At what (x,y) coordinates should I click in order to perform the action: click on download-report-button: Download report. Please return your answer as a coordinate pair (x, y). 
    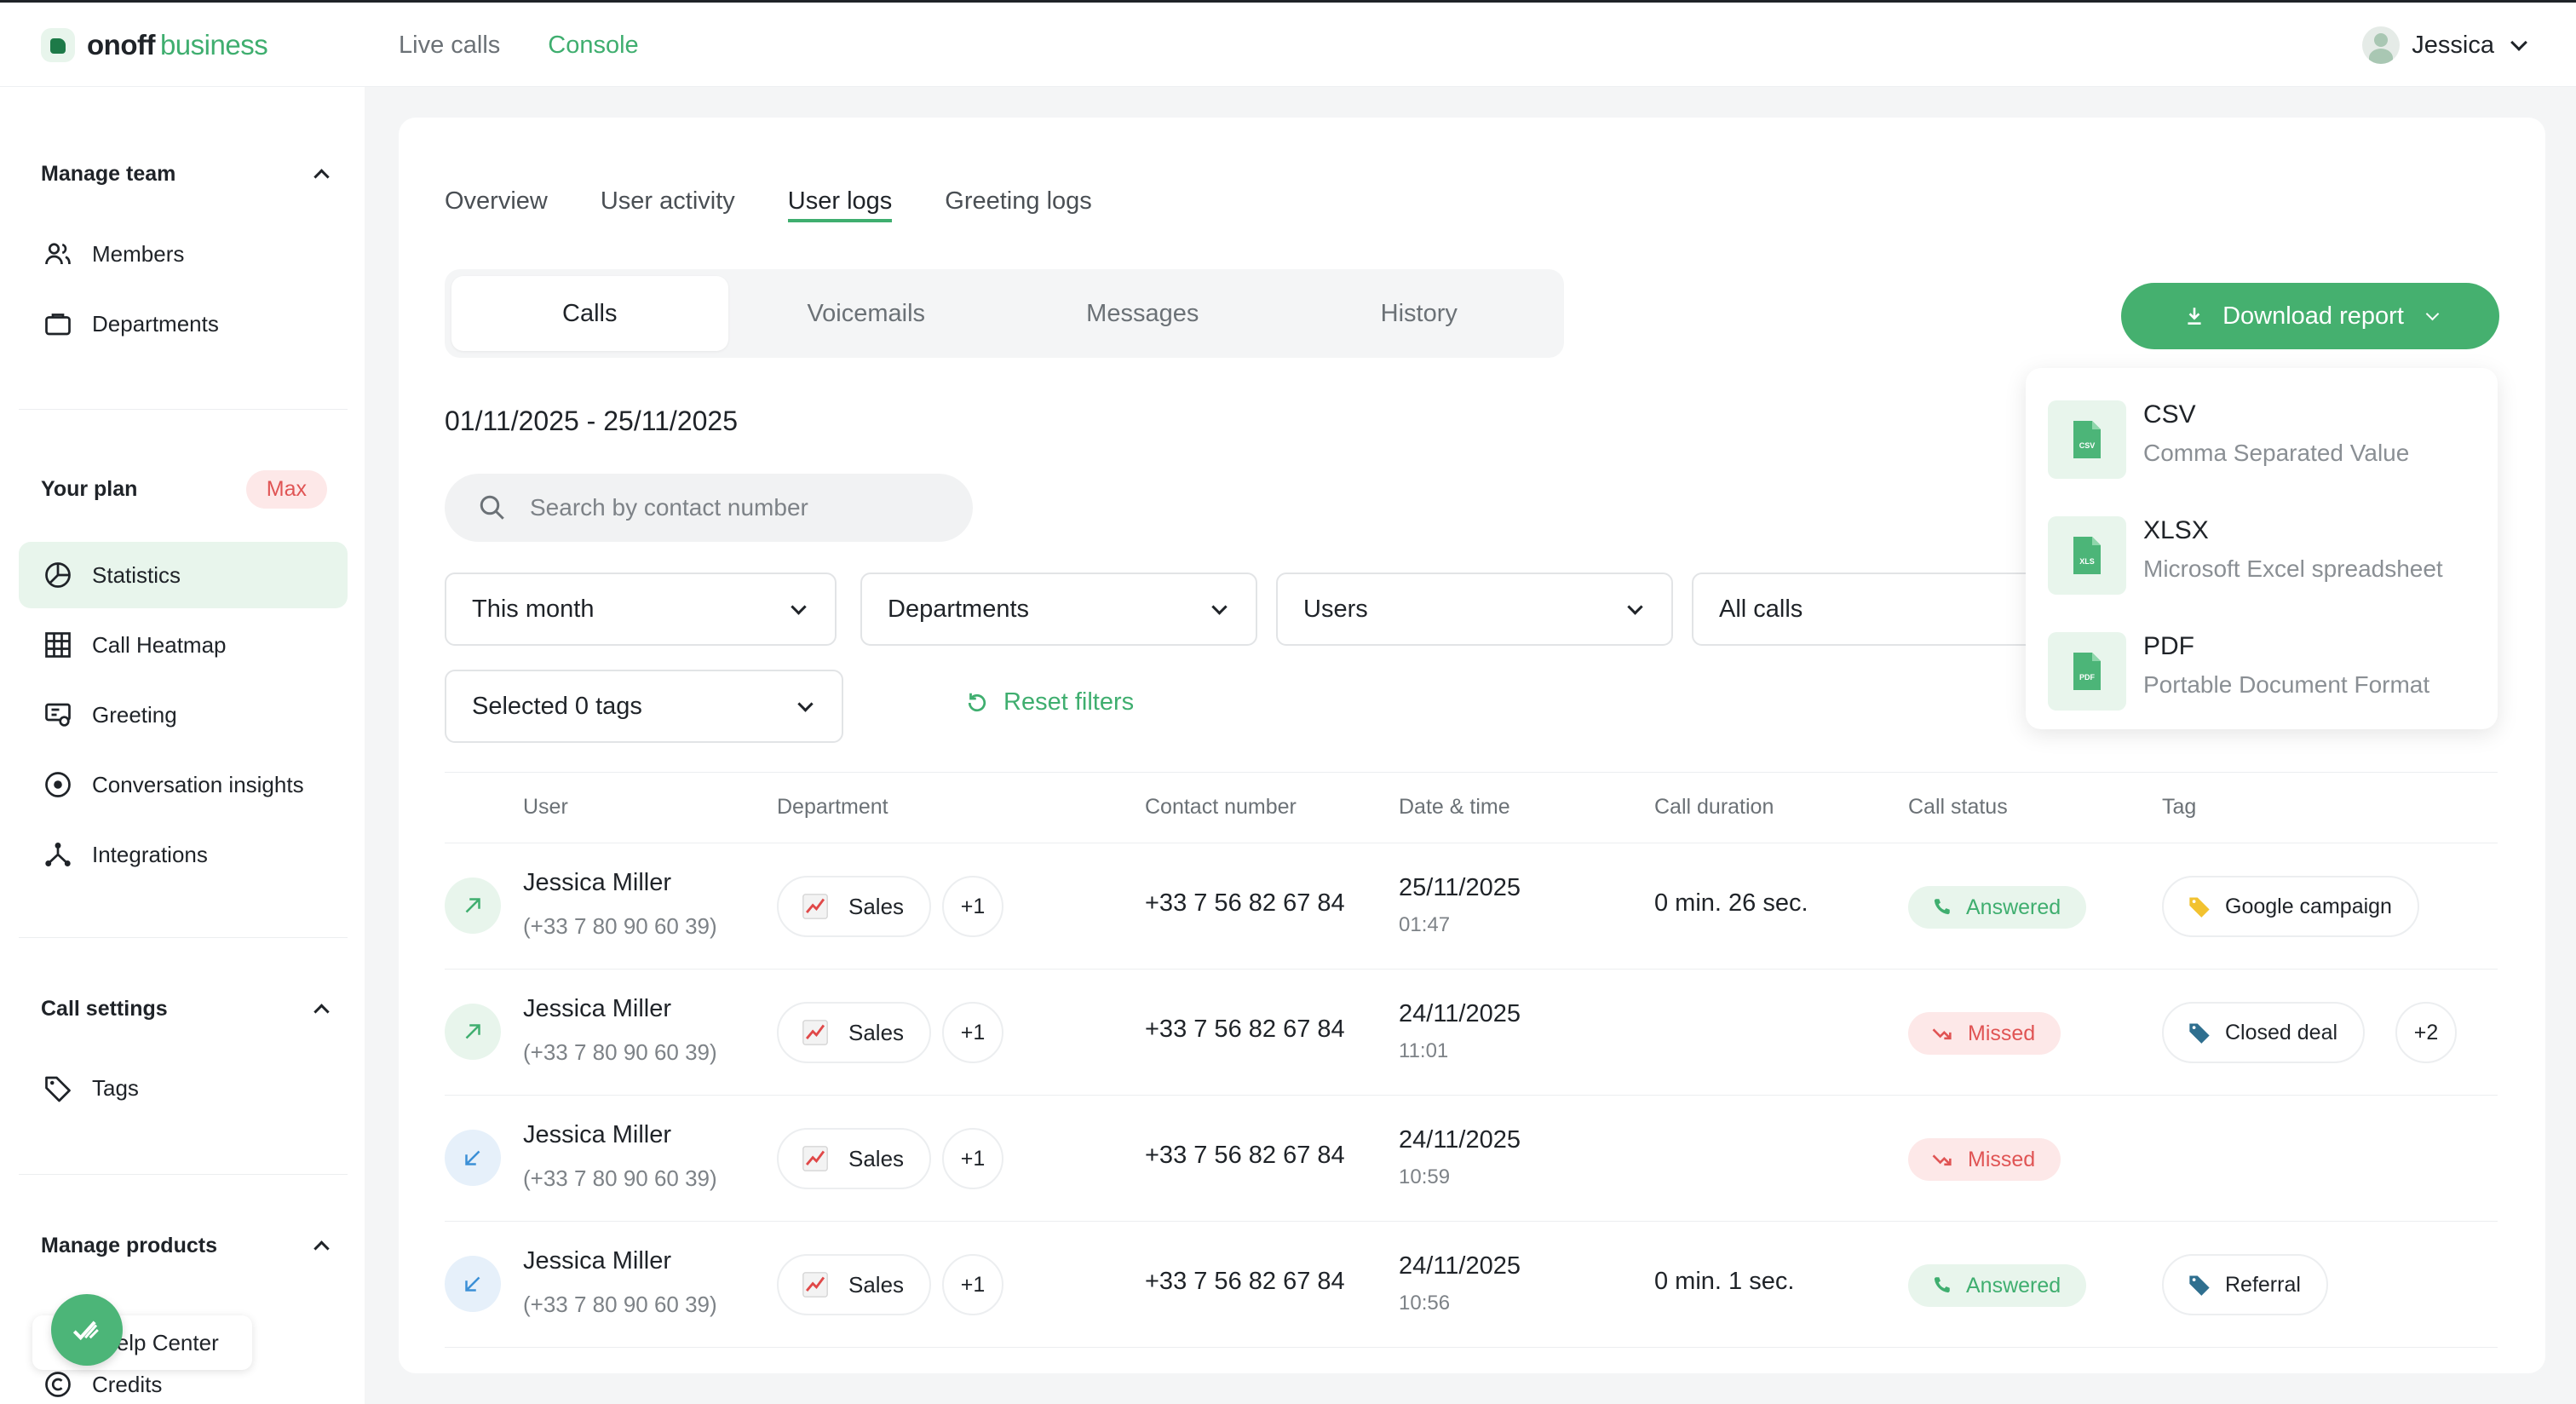
    Looking at the image, I should click on (2310, 316).